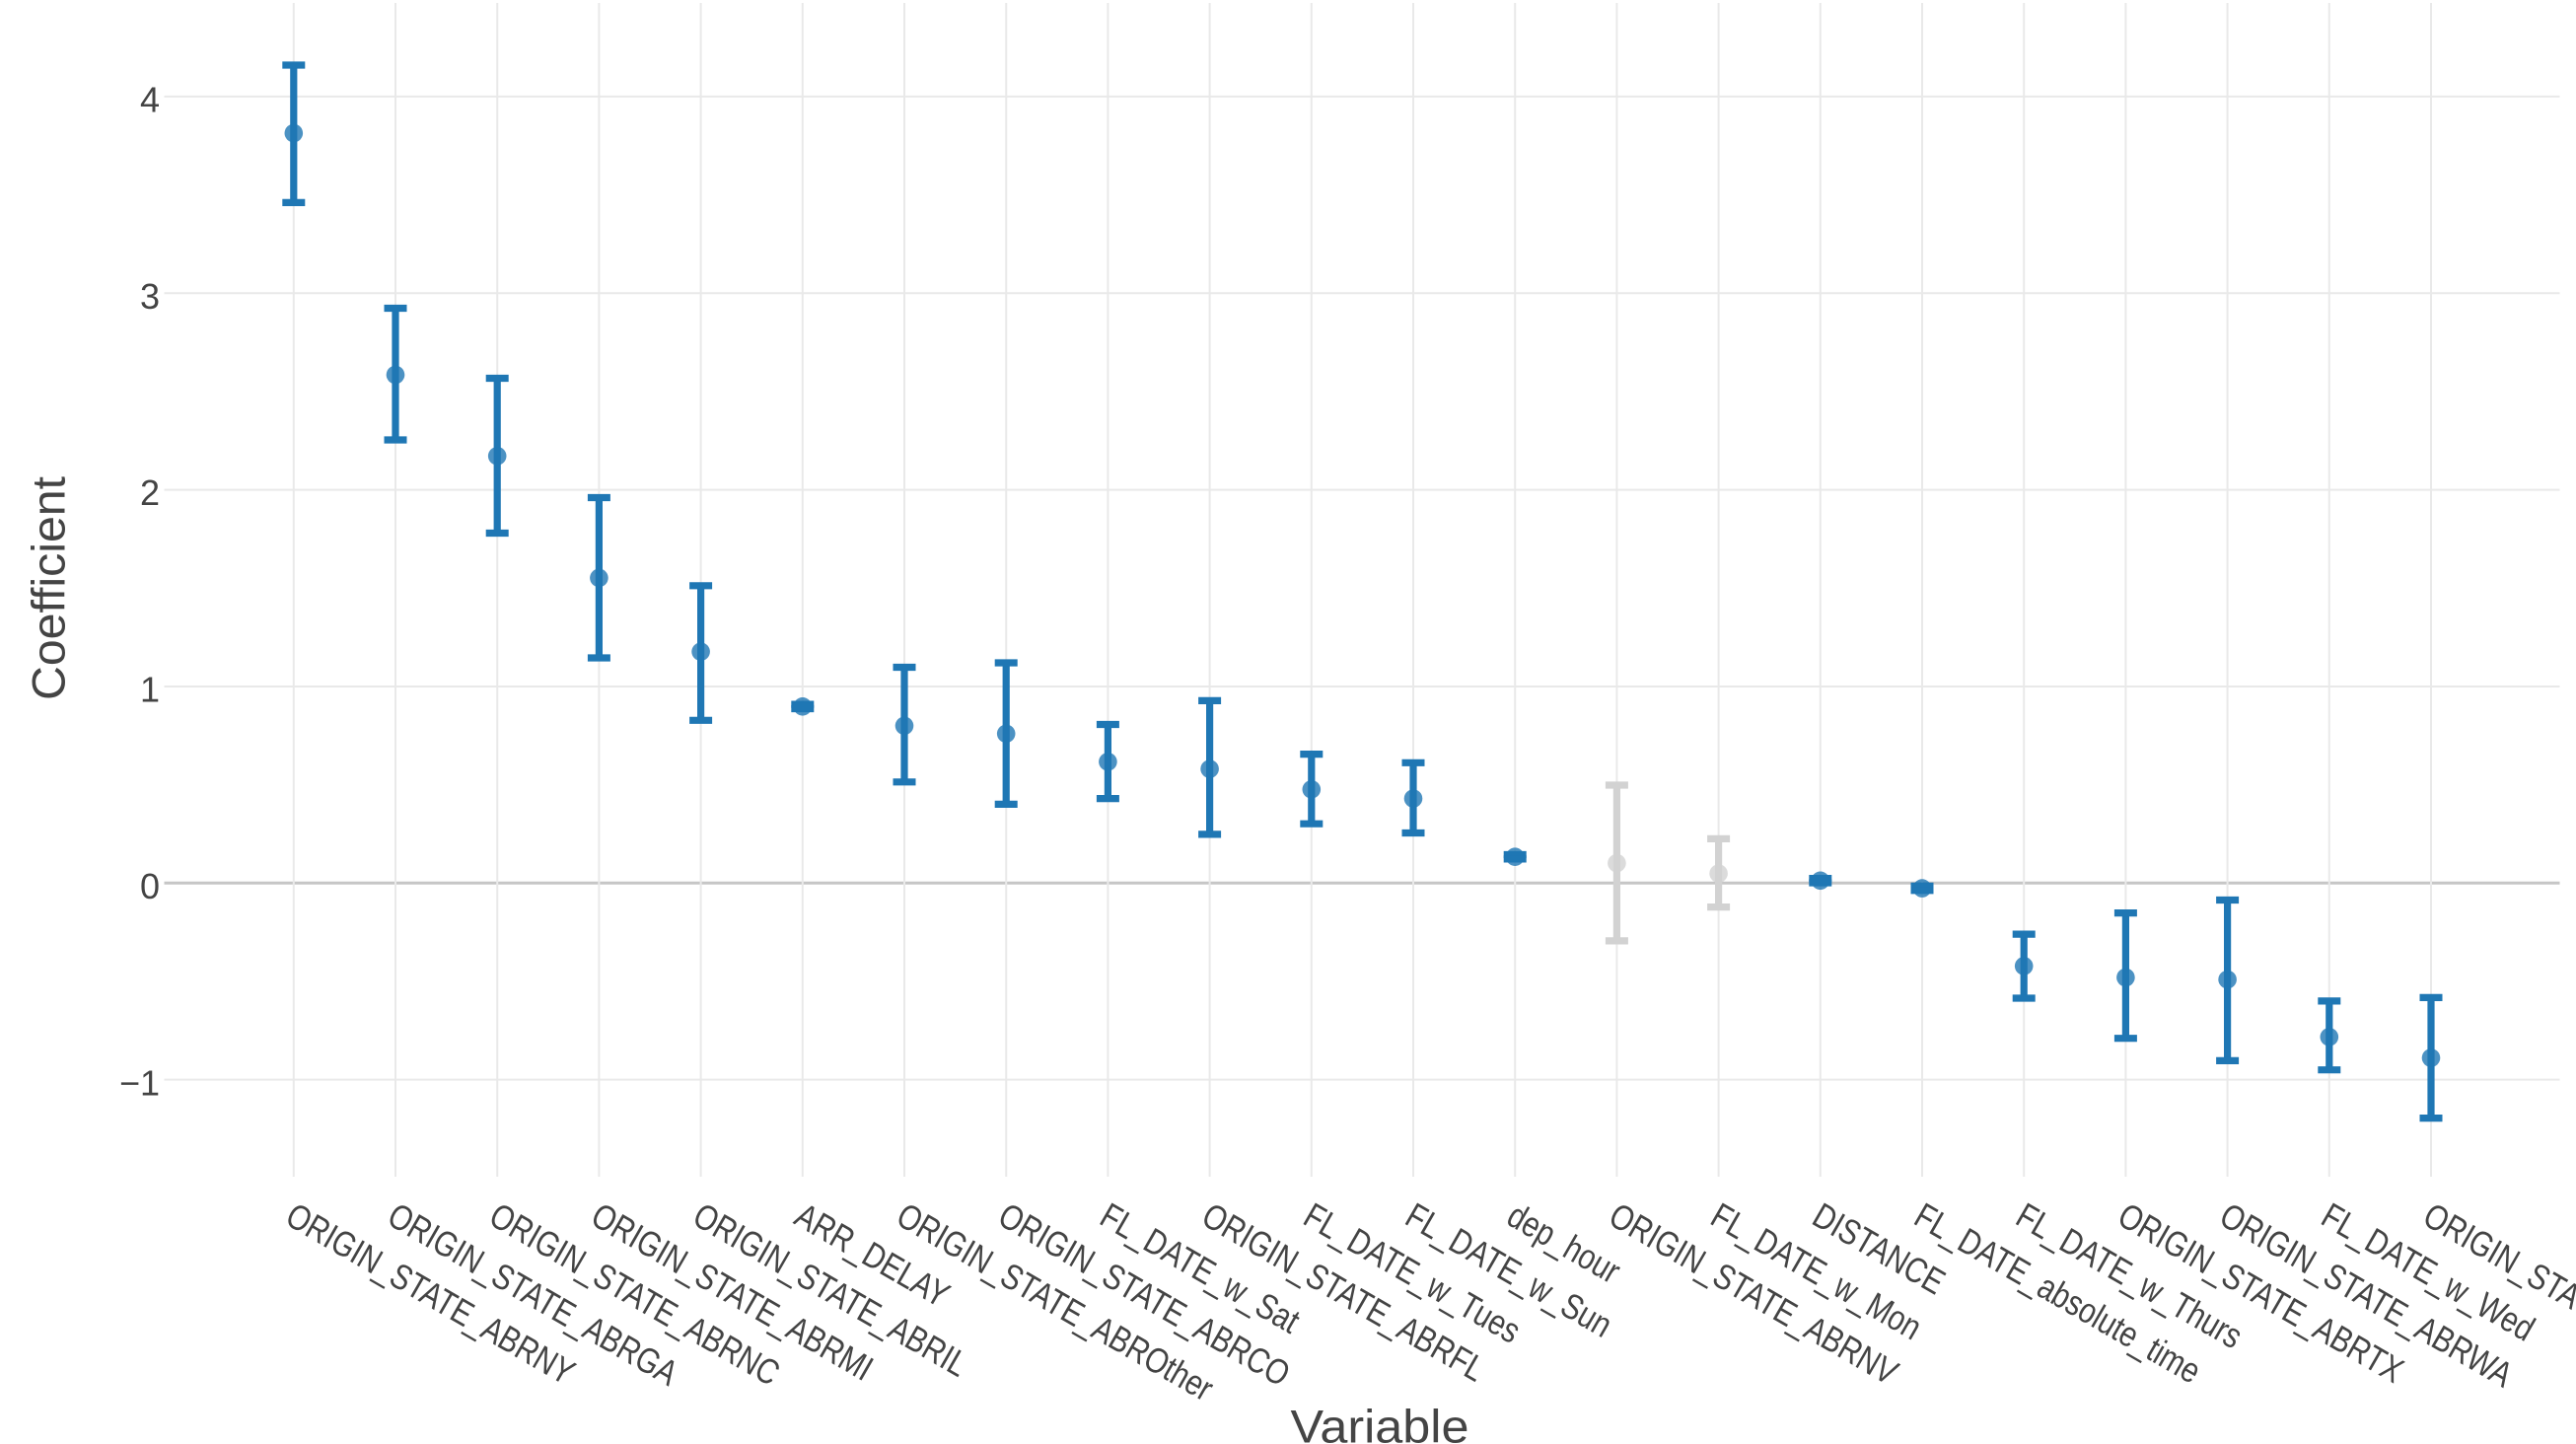 The image size is (2576, 1444). I want to click on svg-text: 2, so click(150, 493).